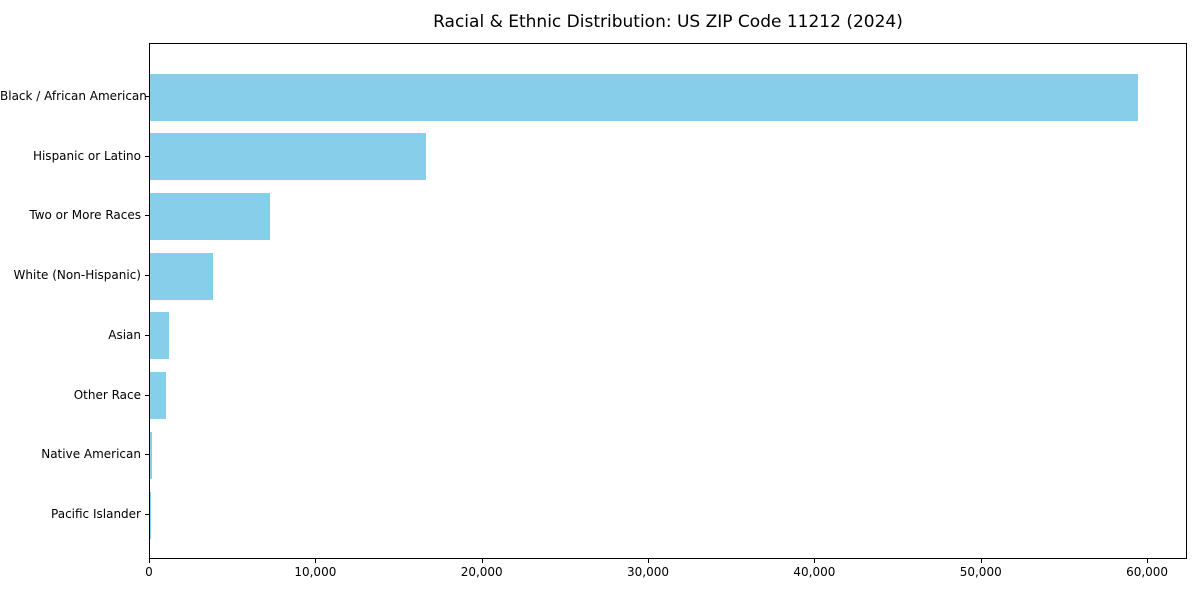  Describe the element at coordinates (1147, 572) in the screenshot. I see `x-tick-label: 60,000` at that location.